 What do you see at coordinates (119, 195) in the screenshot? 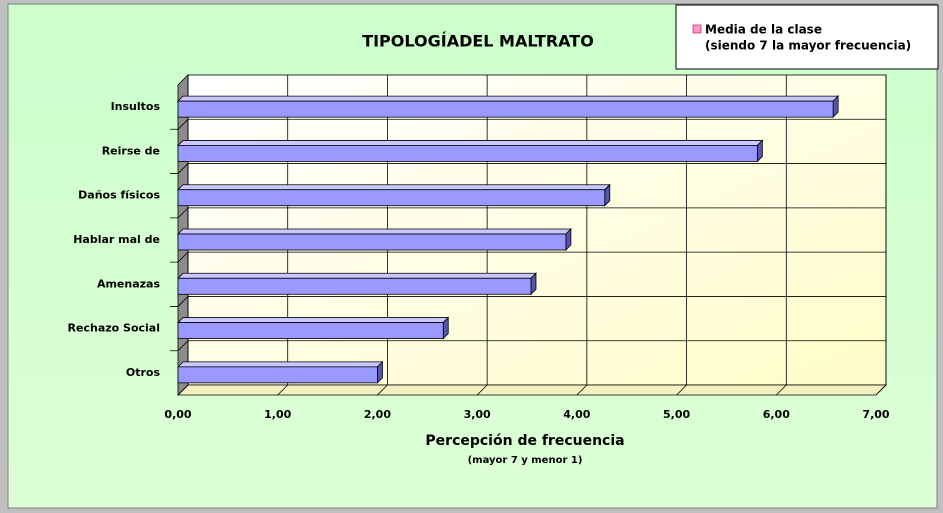
I see `y-tick-label: Daños físicos` at bounding box center [119, 195].